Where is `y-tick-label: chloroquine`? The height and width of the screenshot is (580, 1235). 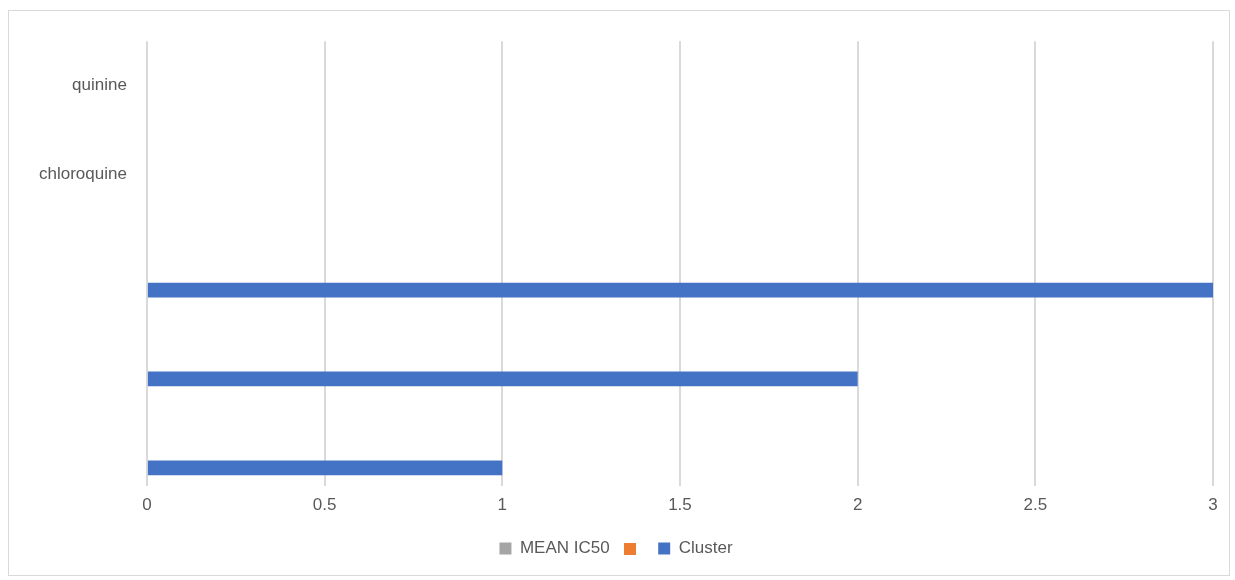
y-tick-label: chloroquine is located at coordinates (82, 174).